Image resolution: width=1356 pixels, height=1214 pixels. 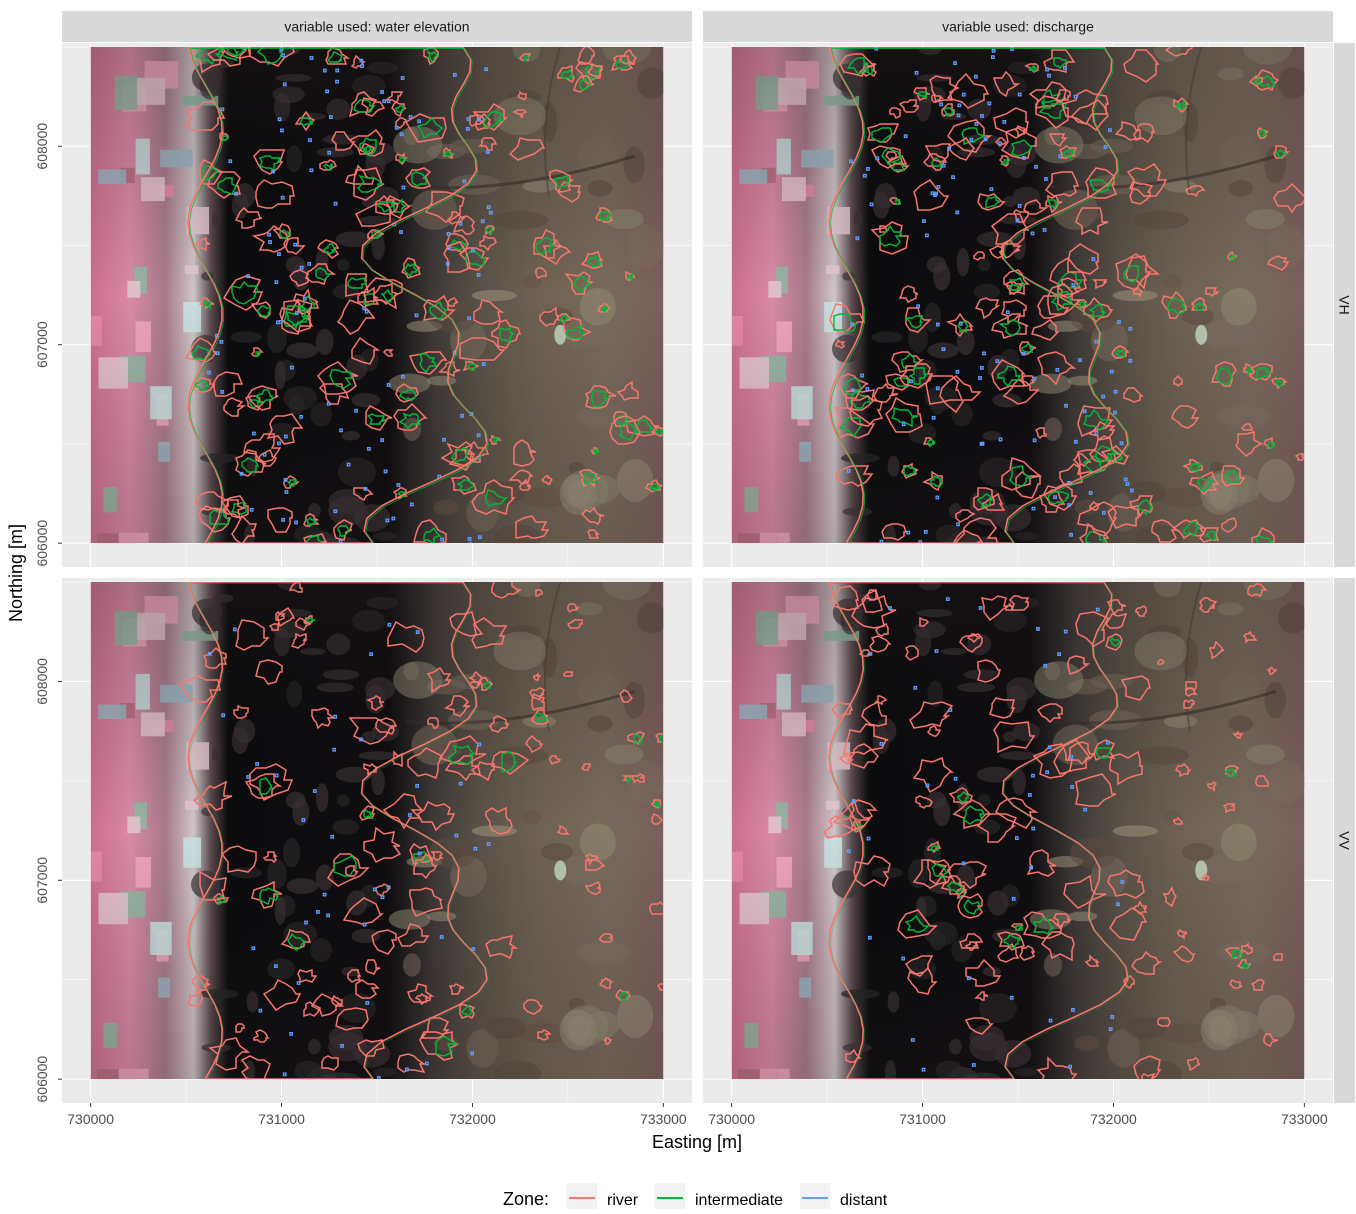 I want to click on zone-contours, so click(x=1066, y=295).